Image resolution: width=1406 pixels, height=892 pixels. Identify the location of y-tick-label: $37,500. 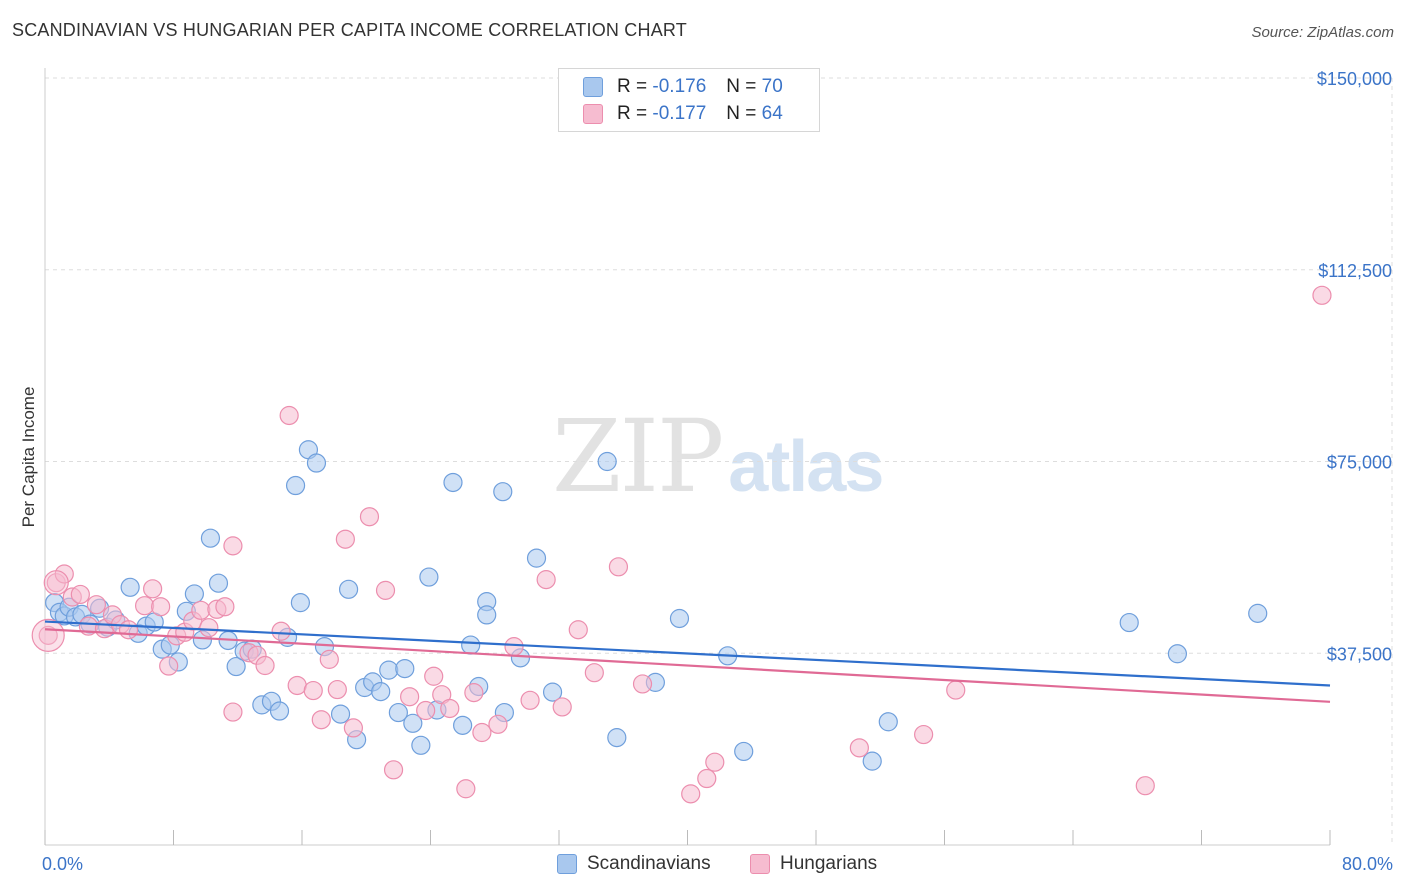
(1359, 654).